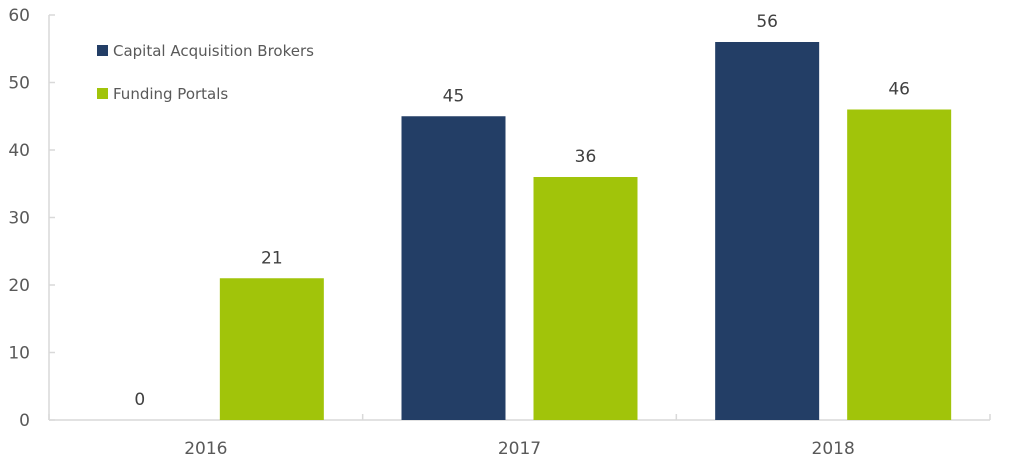 The image size is (1013, 466). Describe the element at coordinates (767, 22) in the screenshot. I see `data-label: 56` at that location.